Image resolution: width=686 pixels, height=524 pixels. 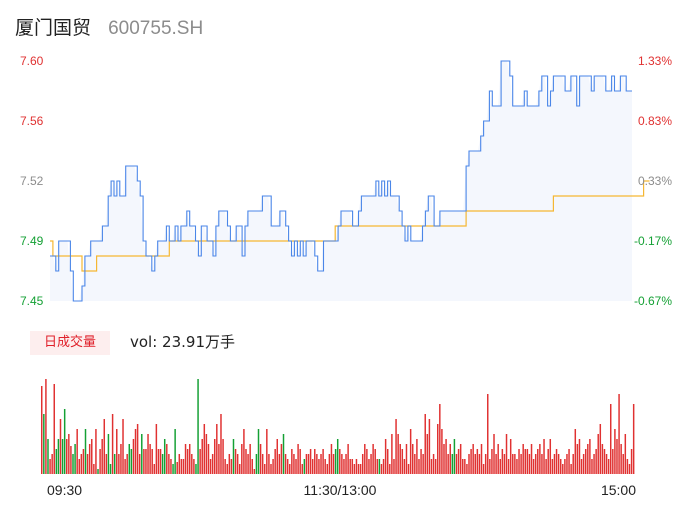 What do you see at coordinates (182, 342) in the screenshot?
I see `volume-readout: vol: 23.91万手` at bounding box center [182, 342].